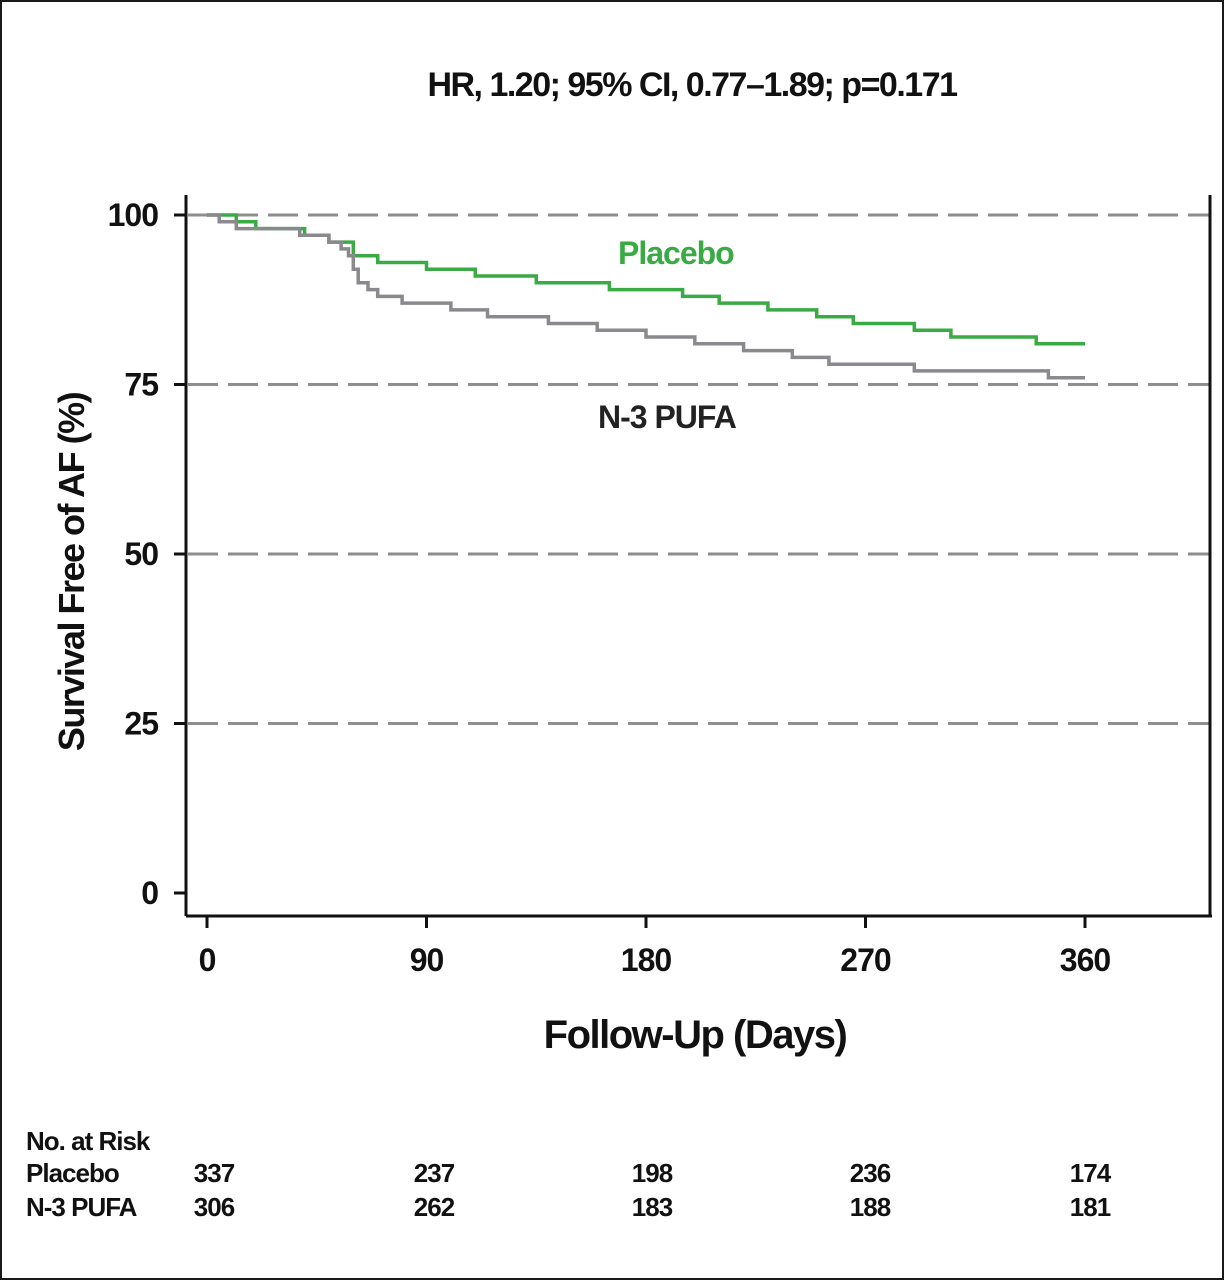 The image size is (1224, 1280). What do you see at coordinates (149, 893) in the screenshot?
I see `y-tick-label-0: 0` at bounding box center [149, 893].